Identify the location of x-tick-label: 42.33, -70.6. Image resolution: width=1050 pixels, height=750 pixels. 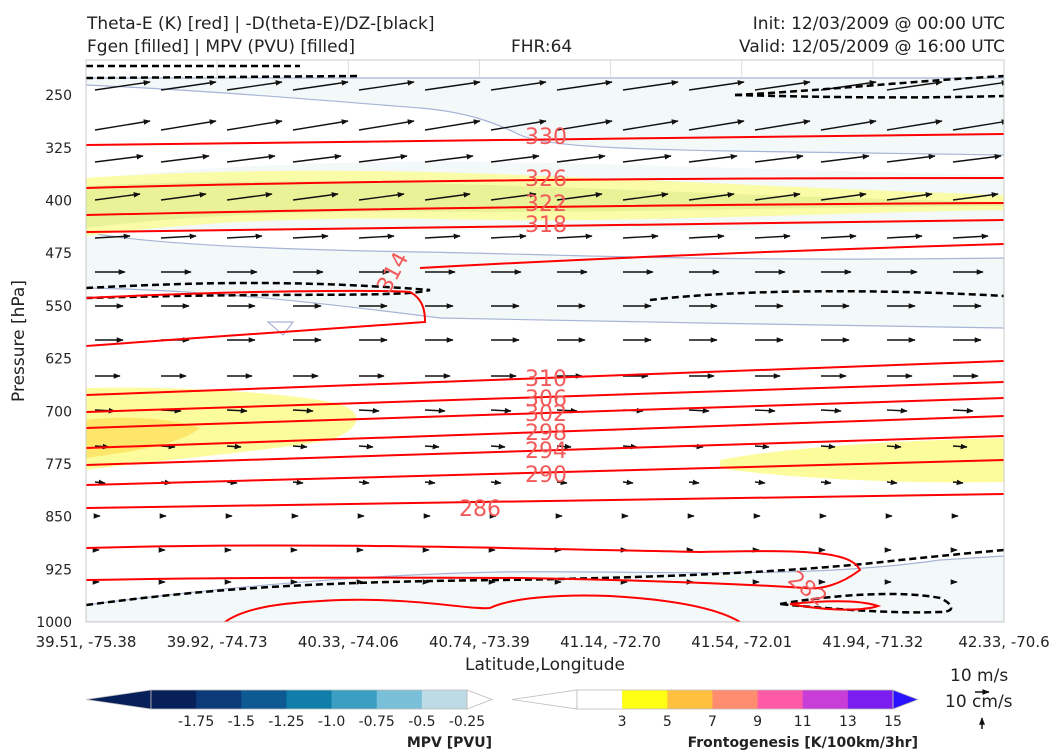
(1003, 642).